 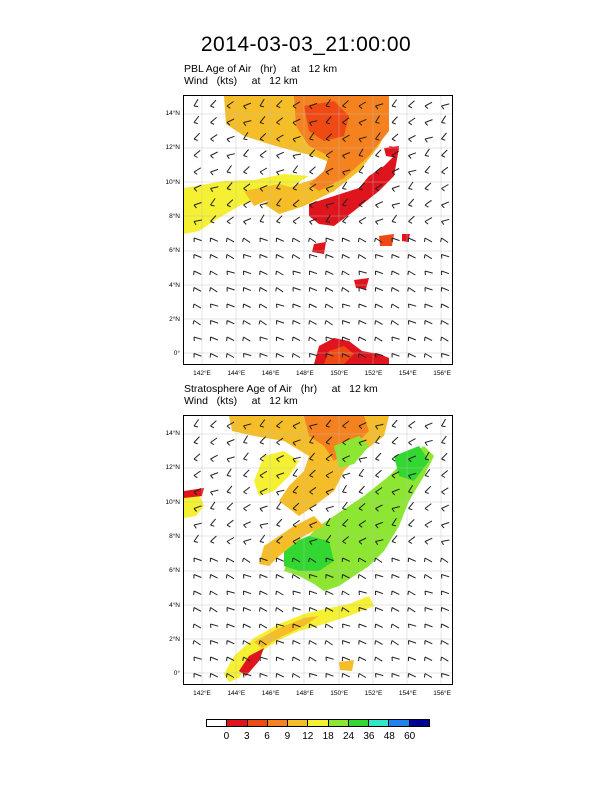 What do you see at coordinates (246, 736) in the screenshot?
I see `colorbar-label: 3` at bounding box center [246, 736].